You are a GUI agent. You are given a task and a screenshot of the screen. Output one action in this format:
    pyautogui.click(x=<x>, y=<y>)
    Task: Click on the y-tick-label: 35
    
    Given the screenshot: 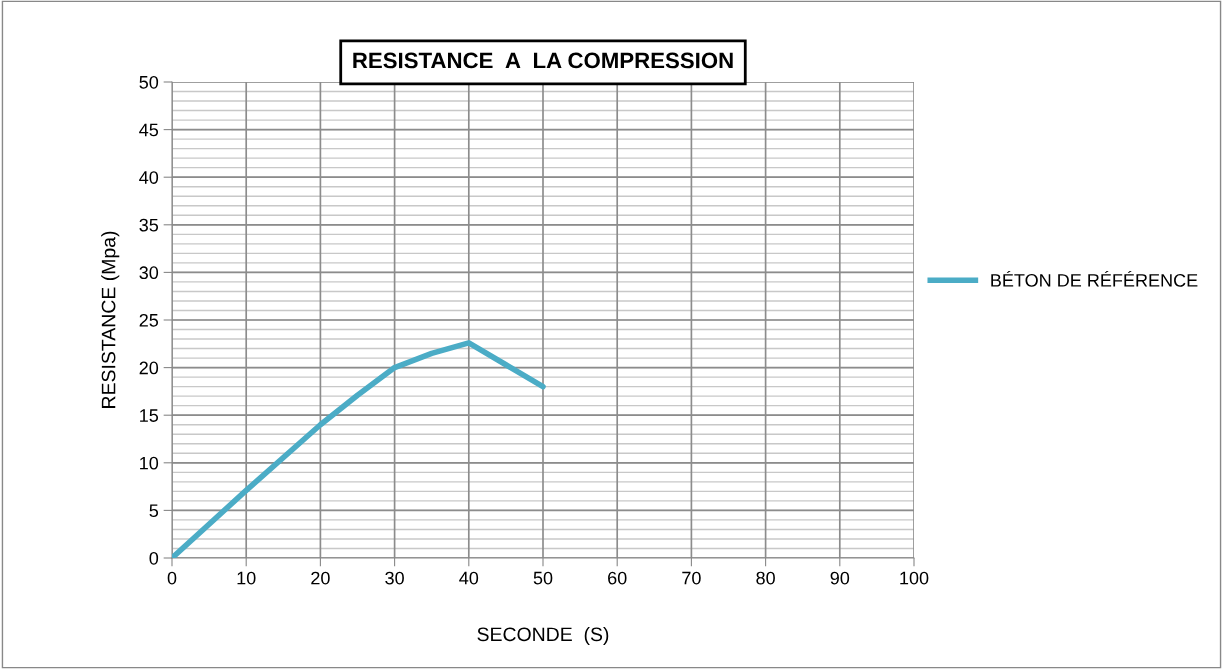 What is the action you would take?
    pyautogui.click(x=149, y=225)
    